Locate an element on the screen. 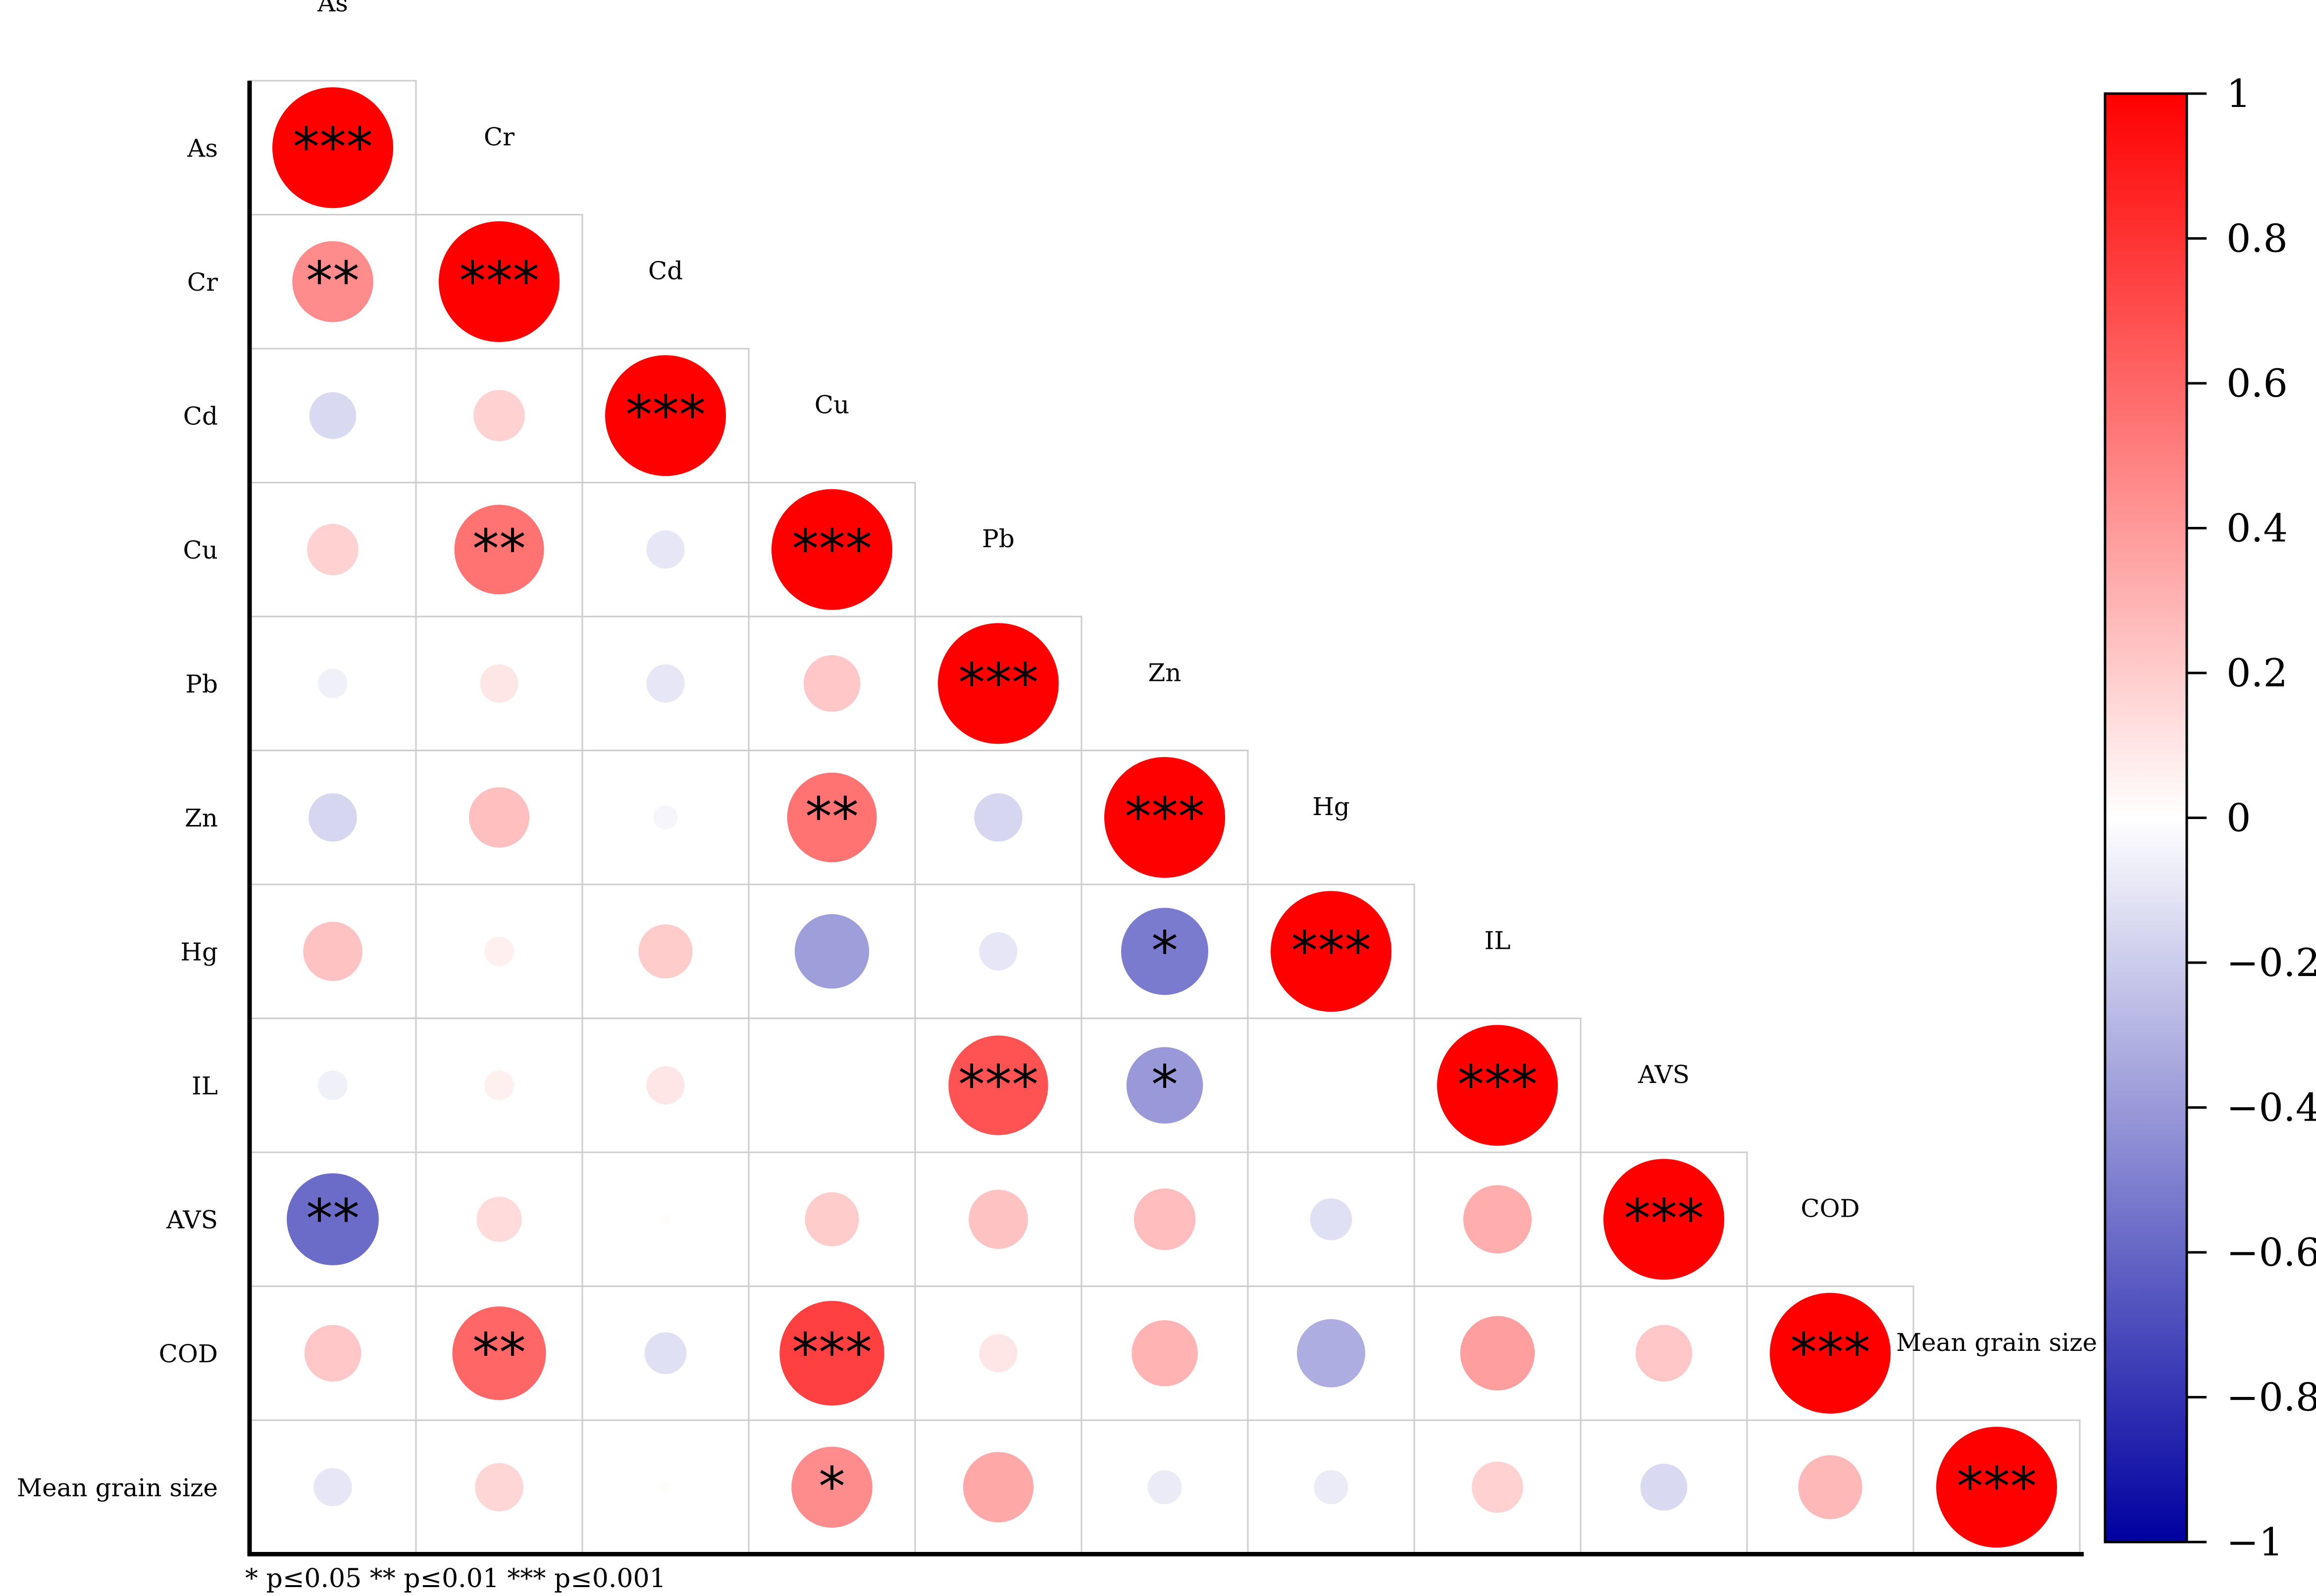 The height and width of the screenshot is (1596, 2316). corr-circle-cd-as is located at coordinates (333, 415).